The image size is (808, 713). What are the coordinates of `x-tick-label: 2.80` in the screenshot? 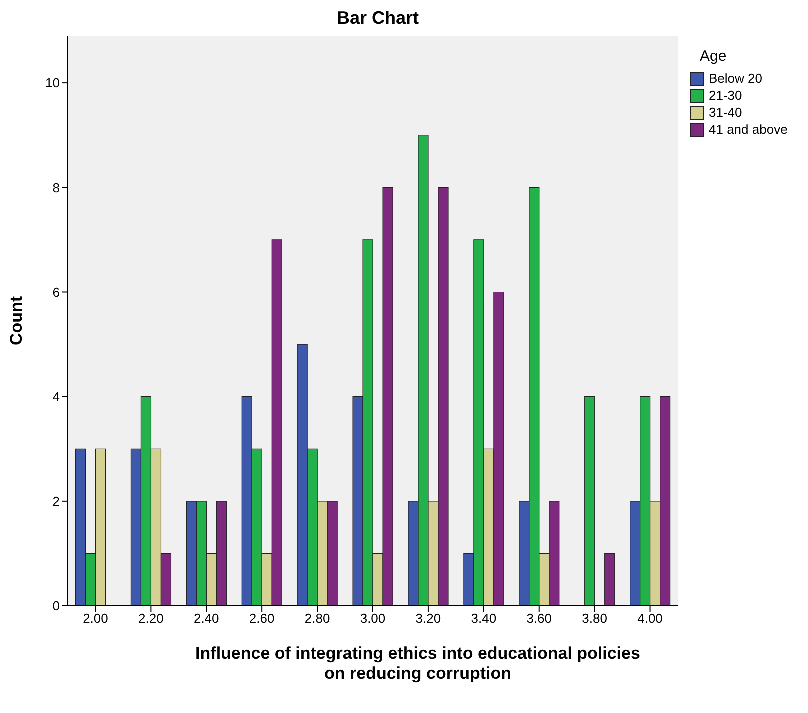 It's located at (317, 618).